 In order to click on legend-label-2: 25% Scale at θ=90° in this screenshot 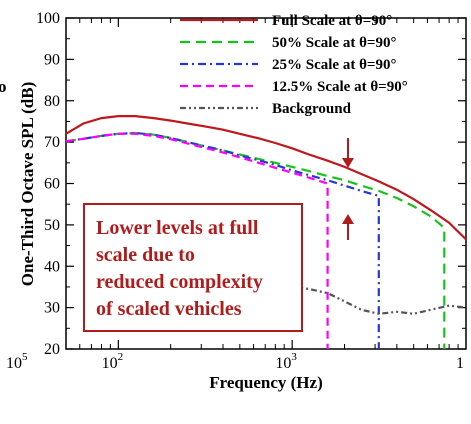, I will do `click(334, 65)`.